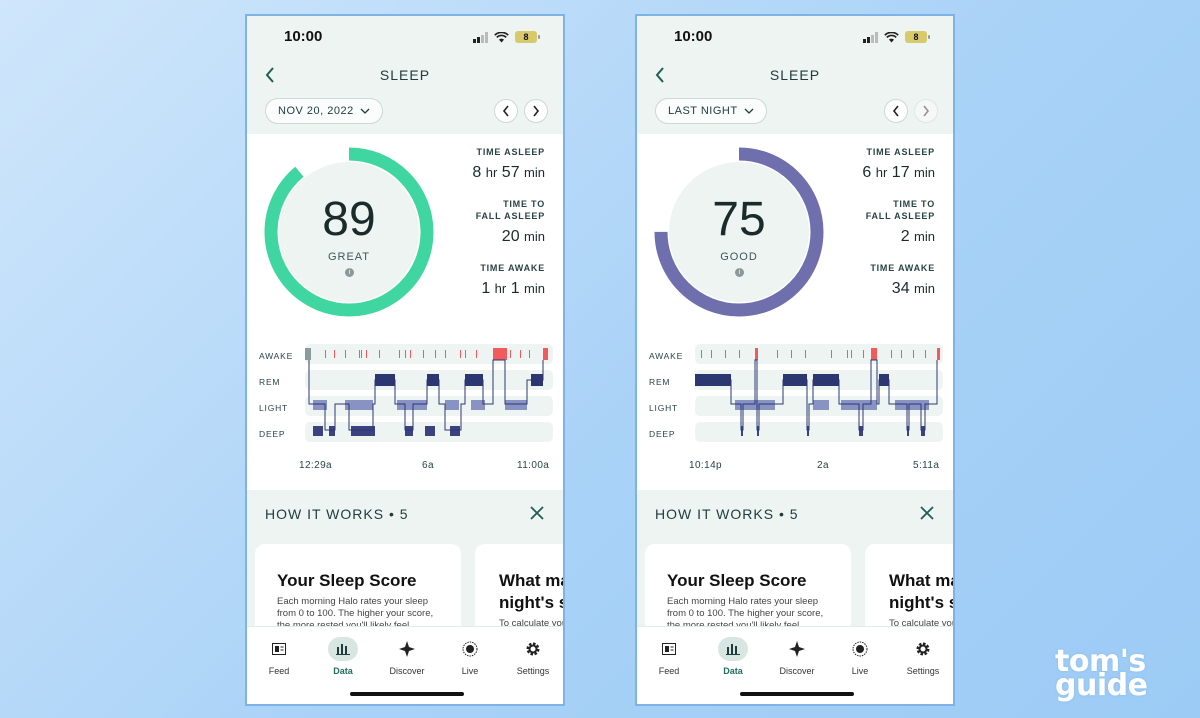 Image resolution: width=1200 pixels, height=718 pixels. Describe the element at coordinates (510, 222) in the screenshot. I see `fall-asleep-stat: TIME TO FALL ASLEEP 20 min` at that location.